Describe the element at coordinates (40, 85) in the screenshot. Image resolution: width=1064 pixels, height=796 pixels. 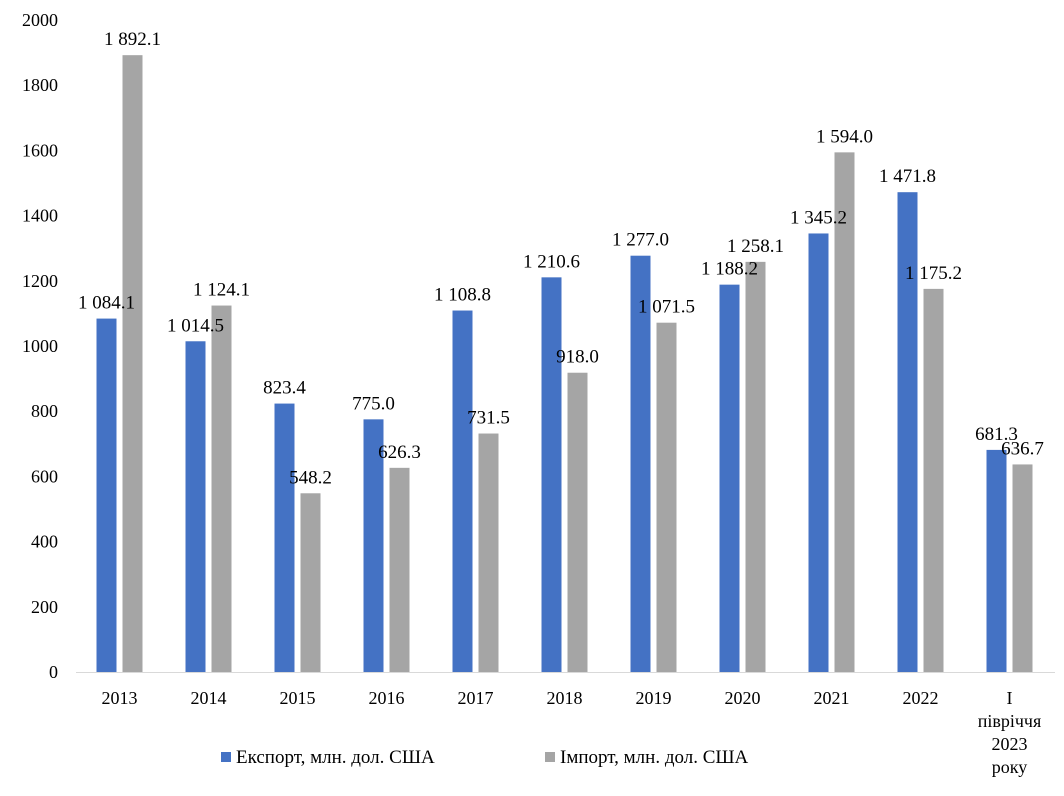
I see `y-tick-label: 1800` at that location.